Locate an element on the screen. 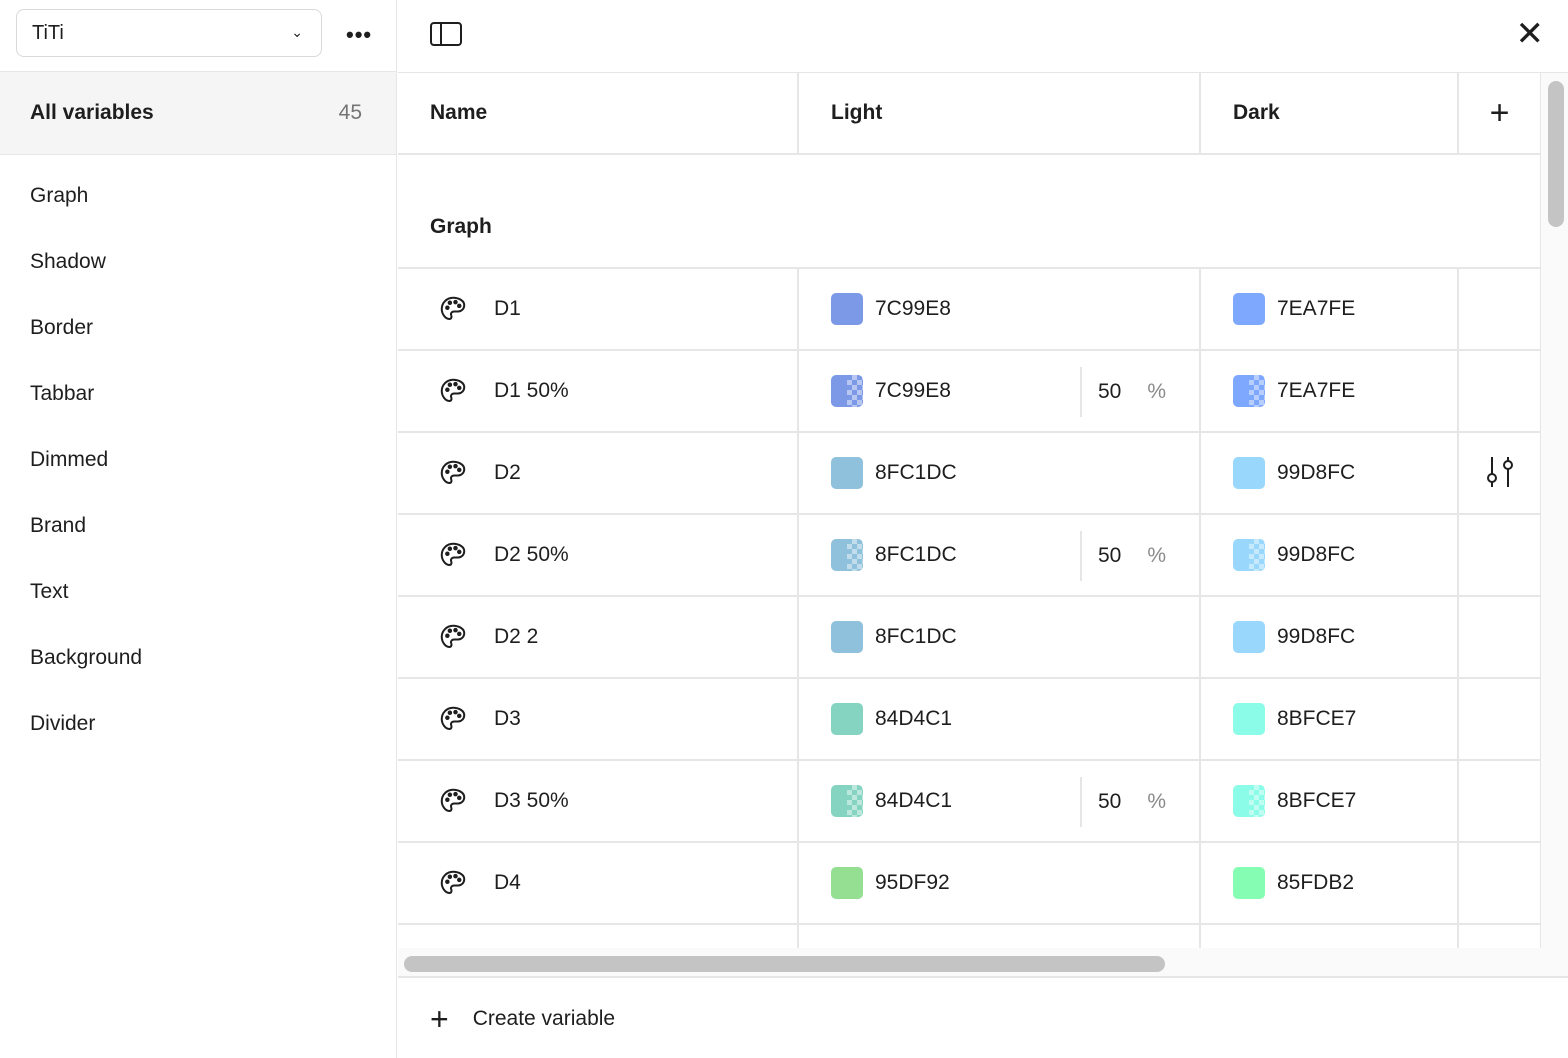  vertical-scrollbar is located at coordinates (1554, 510).